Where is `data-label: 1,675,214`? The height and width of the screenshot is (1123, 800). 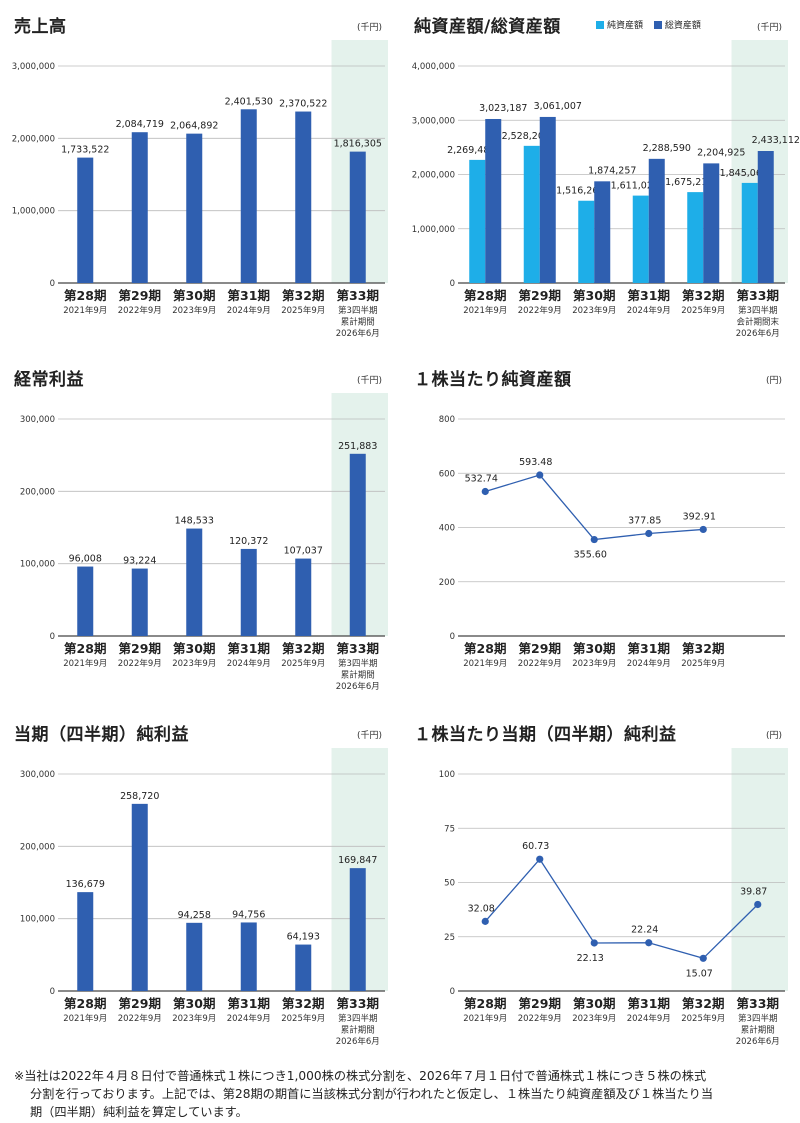
data-label: 1,675,214 is located at coordinates (689, 182).